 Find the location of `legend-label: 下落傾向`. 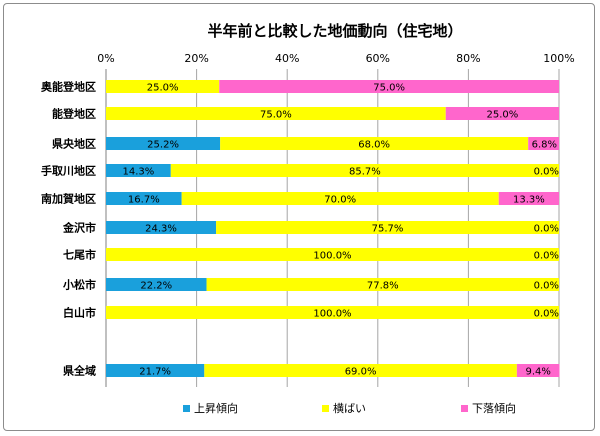

legend-label: 下落傾向 is located at coordinates (494, 408).